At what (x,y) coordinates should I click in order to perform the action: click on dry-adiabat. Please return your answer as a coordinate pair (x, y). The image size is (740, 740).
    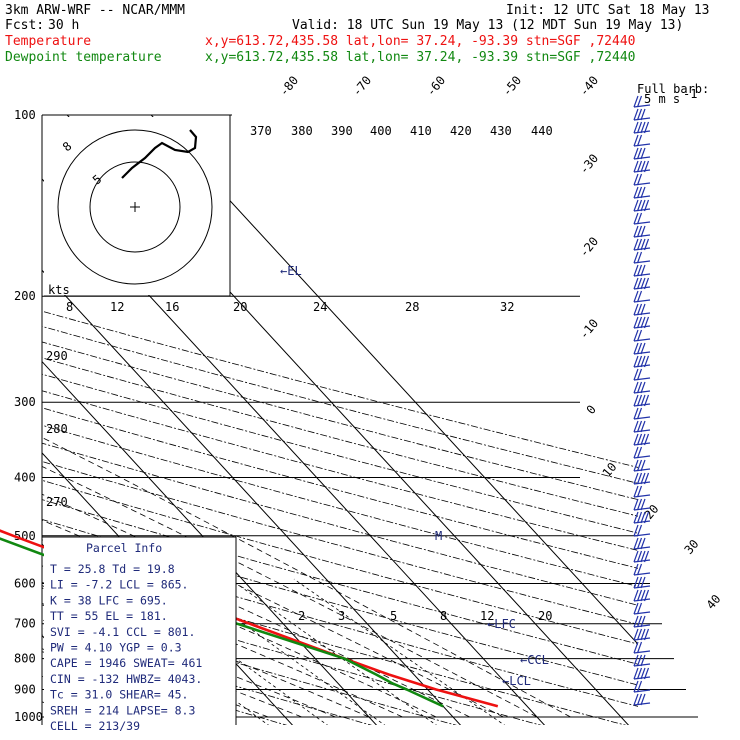
    Looking at the image, I should click on (207, 676).